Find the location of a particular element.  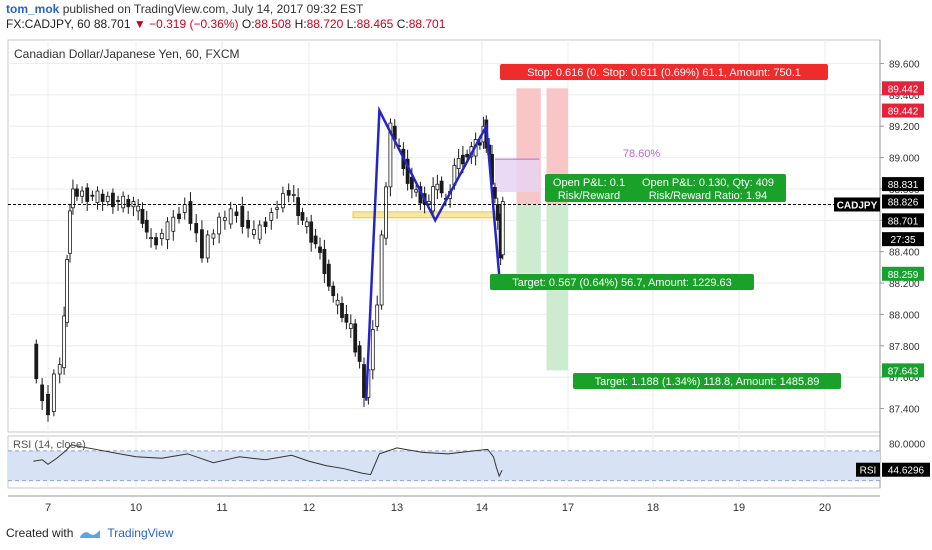

open-pl-label-2: Risk/Reward Ratio: 1.94 is located at coordinates (708, 196).